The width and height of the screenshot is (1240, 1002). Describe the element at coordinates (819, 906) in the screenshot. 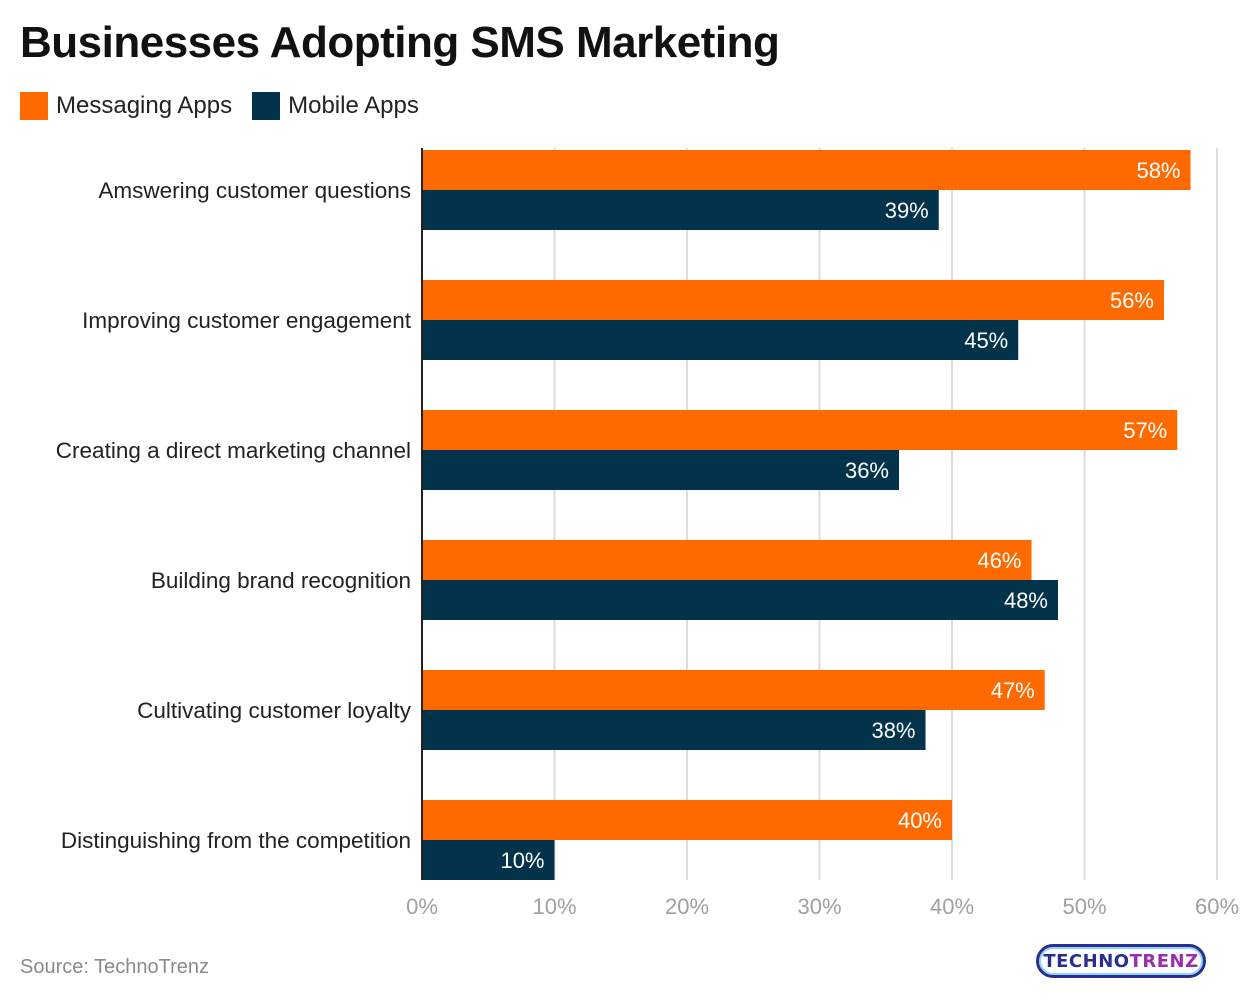

I see `x-tick-label: 30%` at that location.